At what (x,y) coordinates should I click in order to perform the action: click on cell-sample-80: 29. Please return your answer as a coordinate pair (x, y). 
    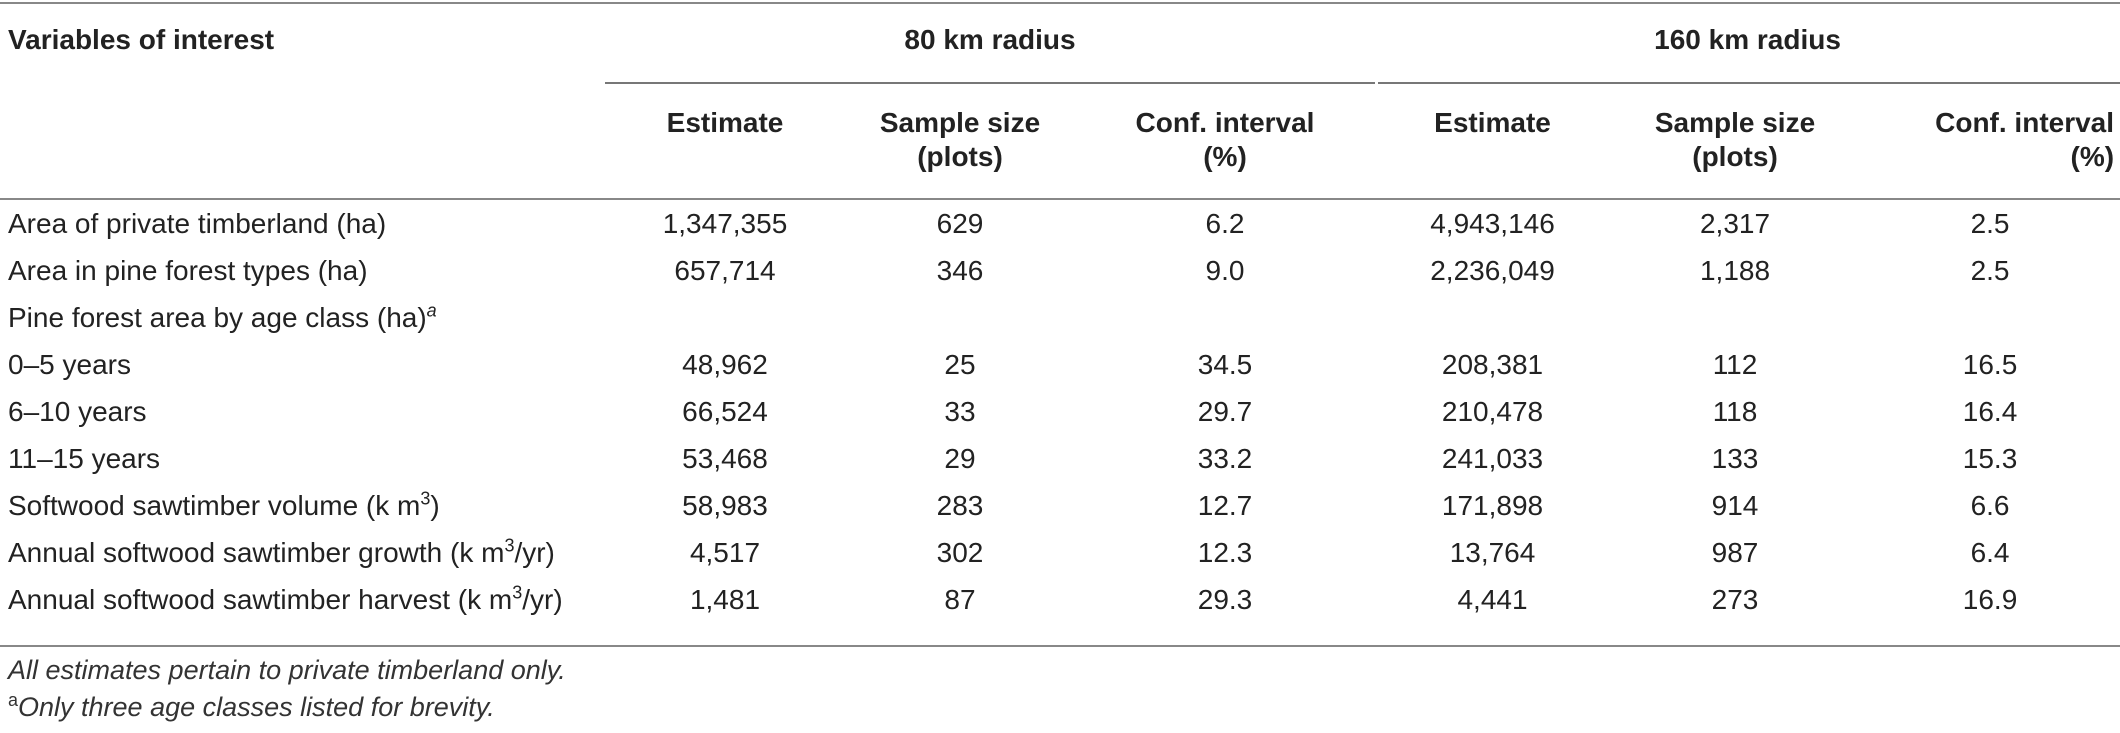
    Looking at the image, I should click on (960, 458).